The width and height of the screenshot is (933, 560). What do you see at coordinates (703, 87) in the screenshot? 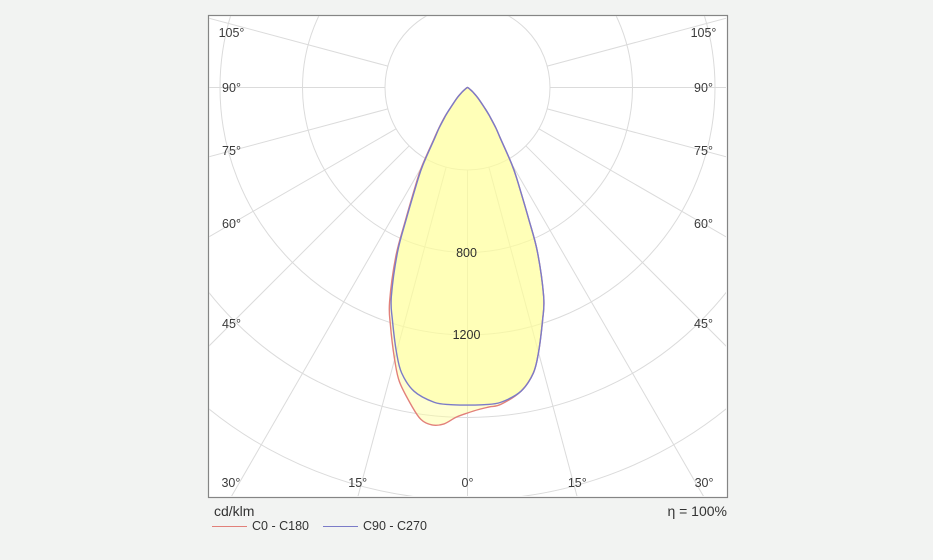
I see `angle-label-right-90: 90°` at bounding box center [703, 87].